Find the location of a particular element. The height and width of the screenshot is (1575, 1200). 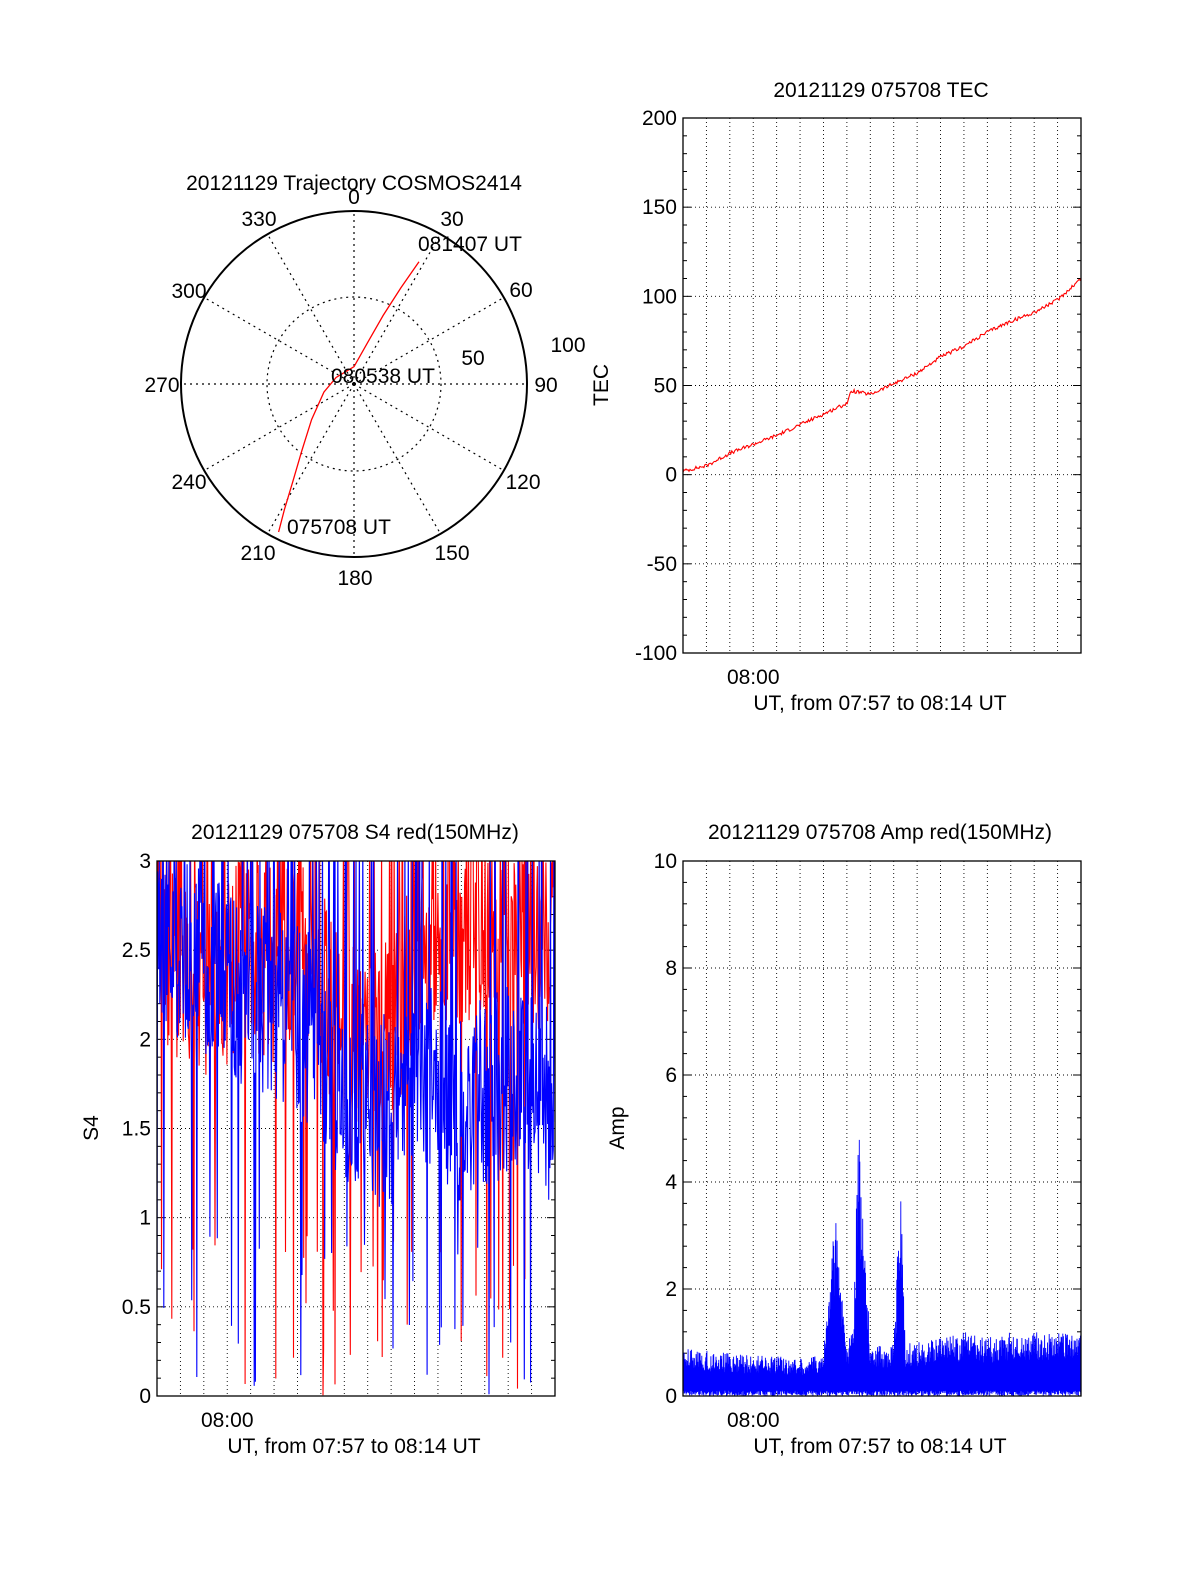

s4-ytick-label: 1 is located at coordinates (145, 1218).